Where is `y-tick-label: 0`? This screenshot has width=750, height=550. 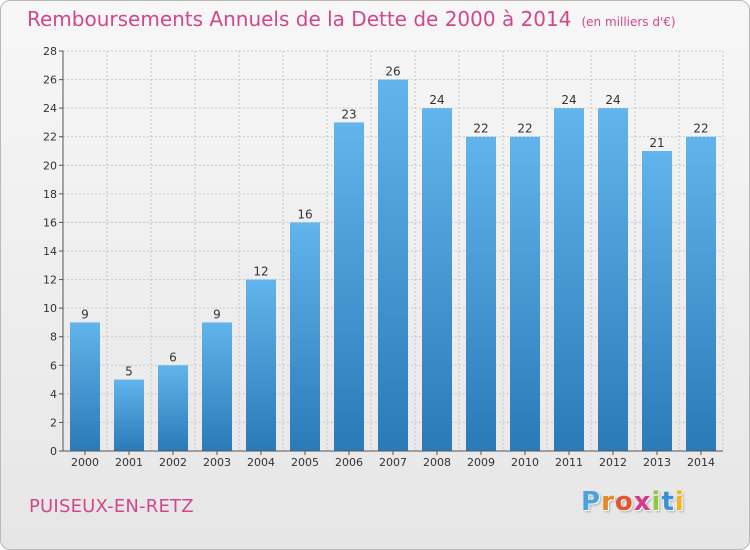 y-tick-label: 0 is located at coordinates (53, 451).